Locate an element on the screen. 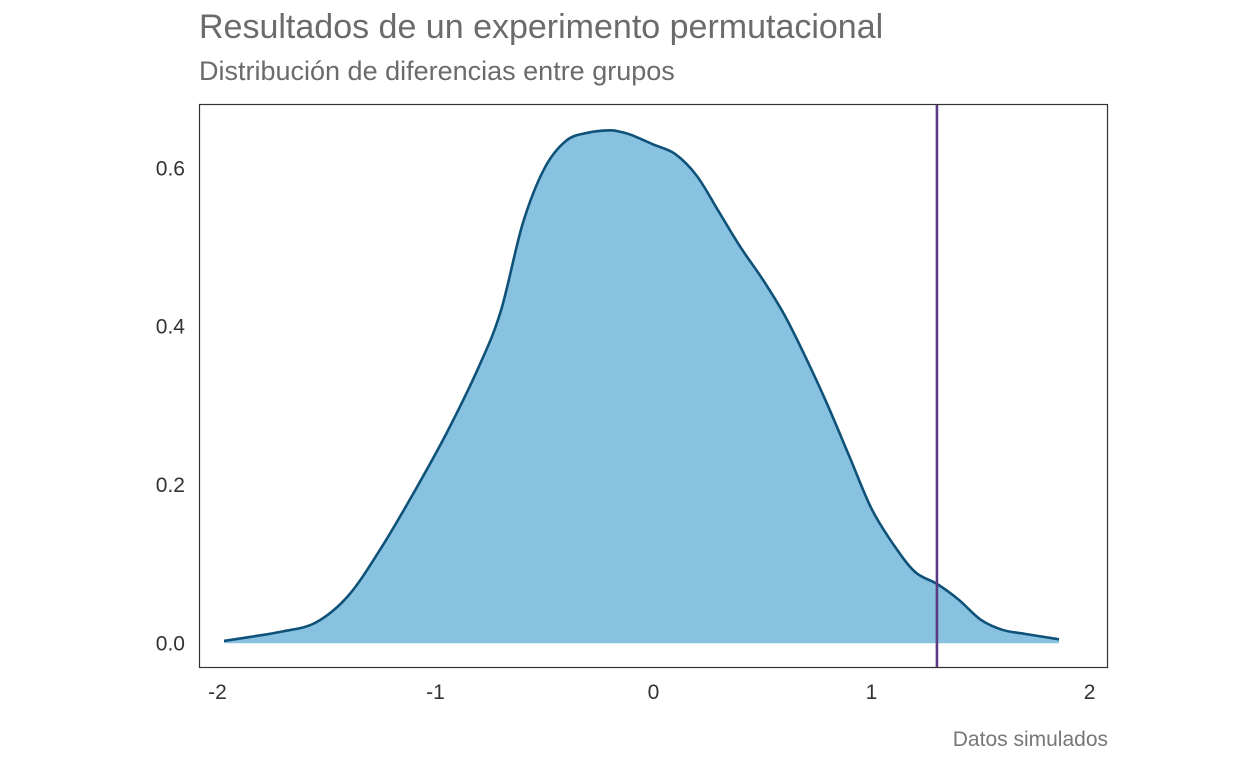 This screenshot has height=768, width=1248. x-tick-label: -1 is located at coordinates (435, 692).